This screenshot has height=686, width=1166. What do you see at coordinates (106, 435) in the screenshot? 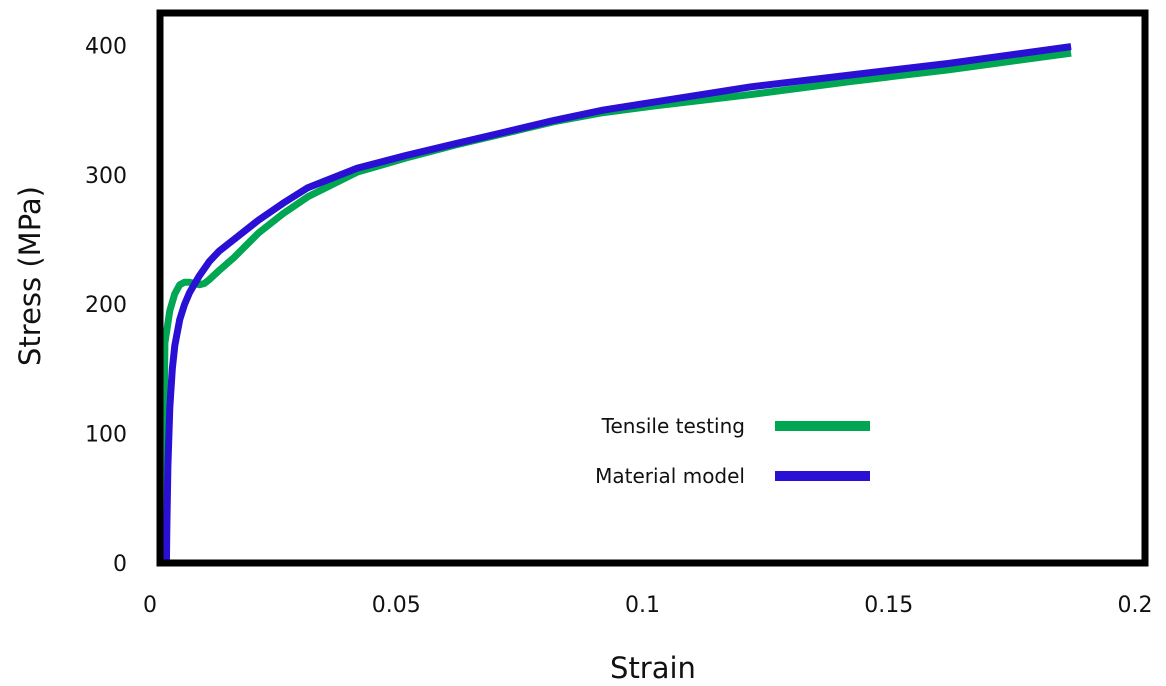
I see `y-tick-label: 100` at bounding box center [106, 435].